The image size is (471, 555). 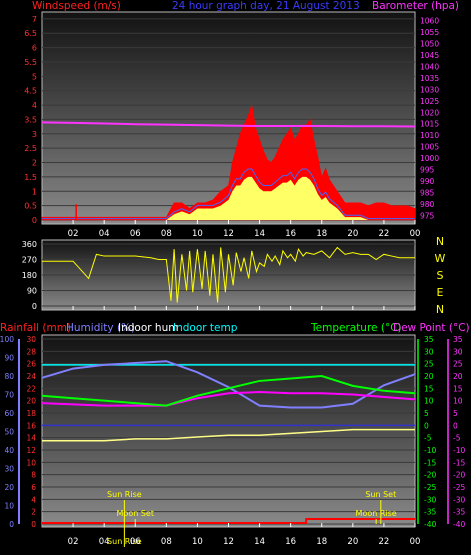 What do you see at coordinates (33, 487) in the screenshot?
I see `rain-tick-label: 6` at bounding box center [33, 487].